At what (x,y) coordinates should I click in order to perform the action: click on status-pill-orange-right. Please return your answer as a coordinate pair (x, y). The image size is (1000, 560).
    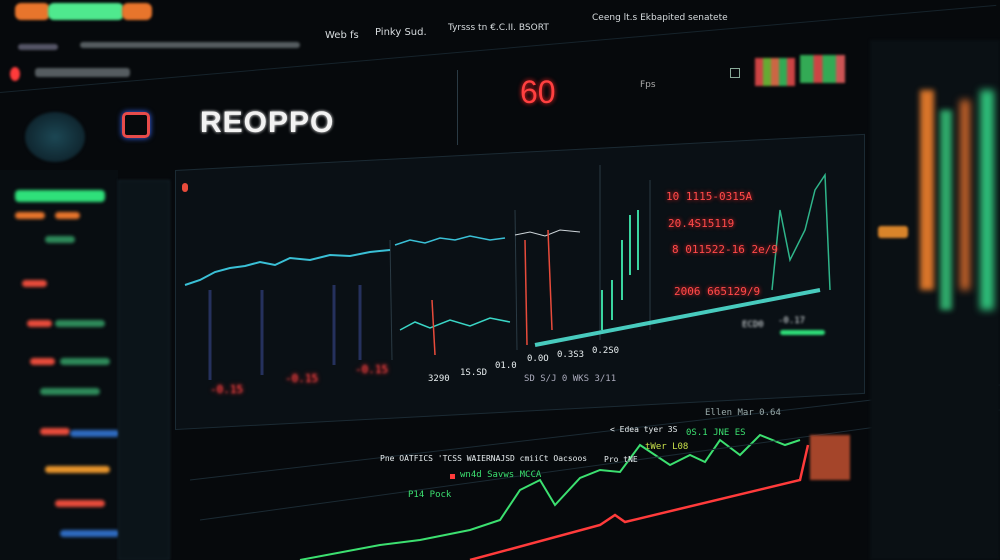
    Looking at the image, I should click on (137, 11).